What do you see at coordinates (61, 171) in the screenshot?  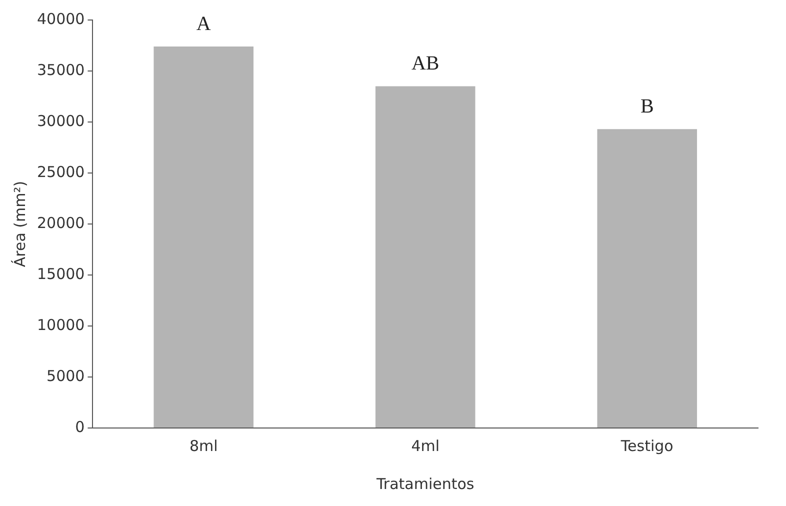 I see `y-tick-label: 25000` at bounding box center [61, 171].